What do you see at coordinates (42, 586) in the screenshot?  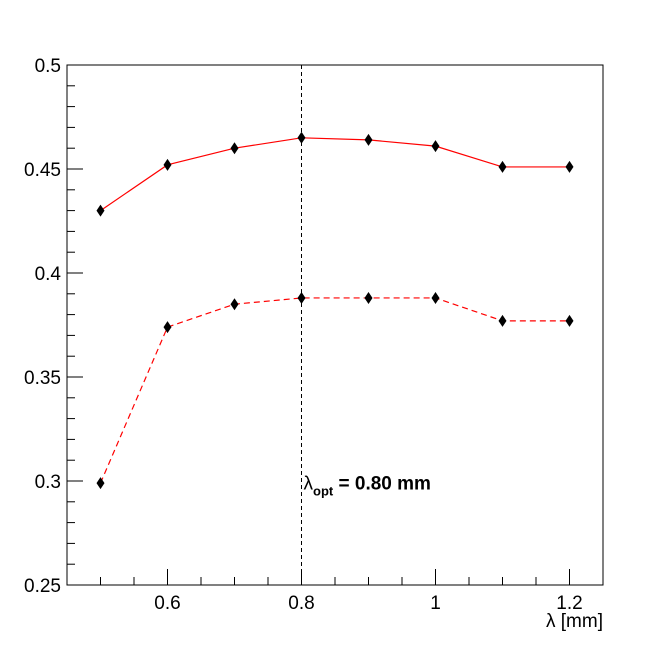 I see `y-tick-label: 0.25` at bounding box center [42, 586].